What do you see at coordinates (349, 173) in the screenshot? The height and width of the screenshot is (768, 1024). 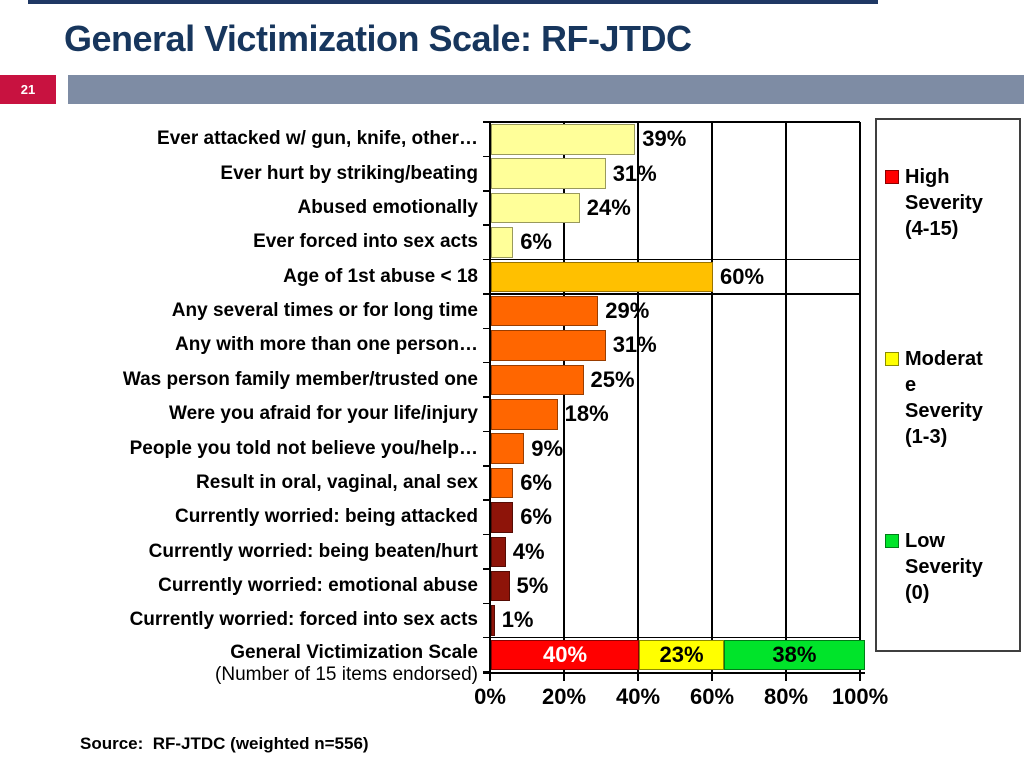 I see `category-label: Ever hurt by striking/beating` at bounding box center [349, 173].